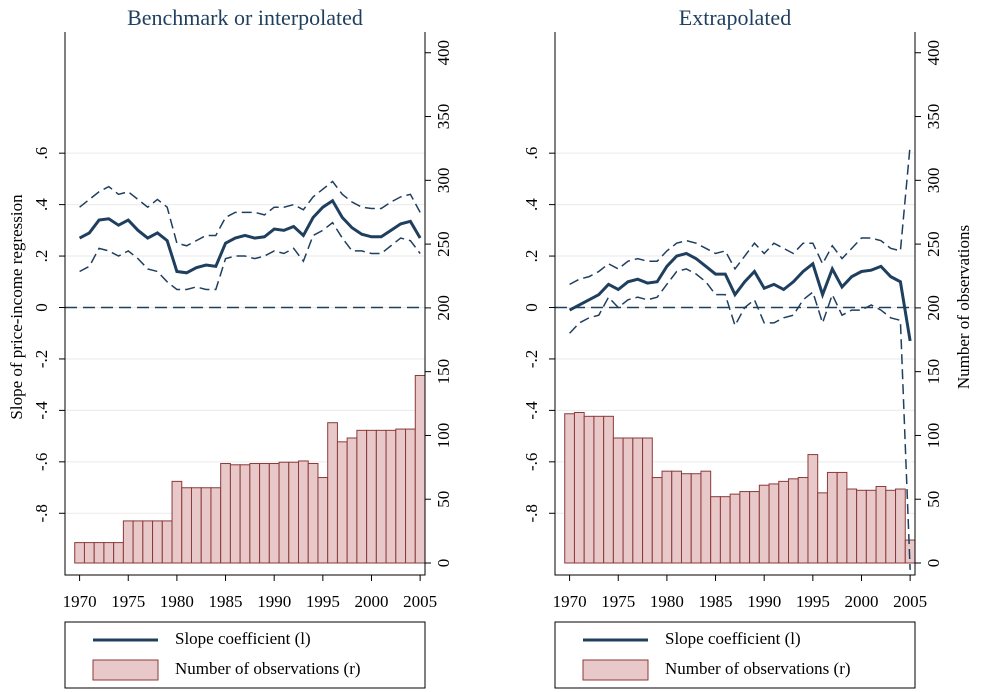 The height and width of the screenshot is (692, 984). Describe the element at coordinates (933, 563) in the screenshot. I see `y2-tick-label: 0` at that location.